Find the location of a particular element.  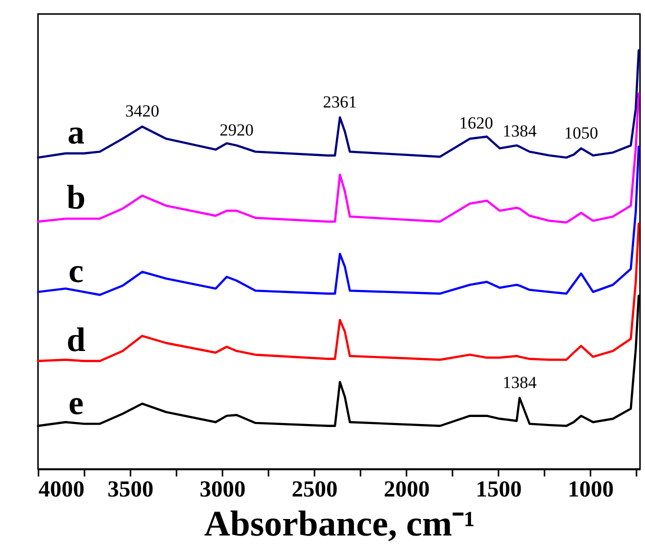

x-tick-label: 4000 is located at coordinates (61, 489).